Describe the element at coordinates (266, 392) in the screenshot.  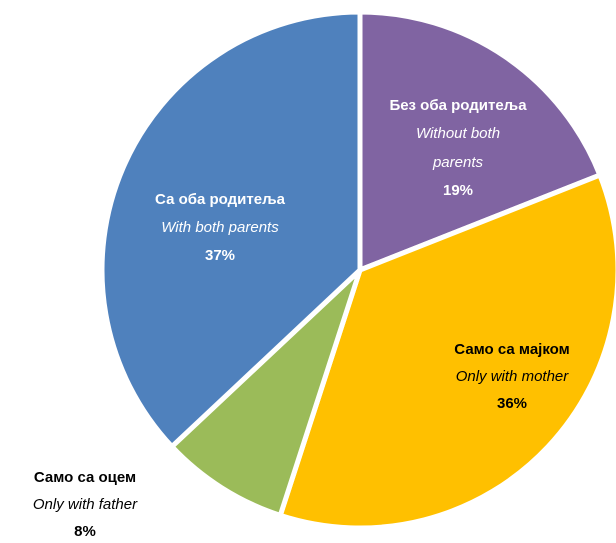
I see `pie-slice` at that location.